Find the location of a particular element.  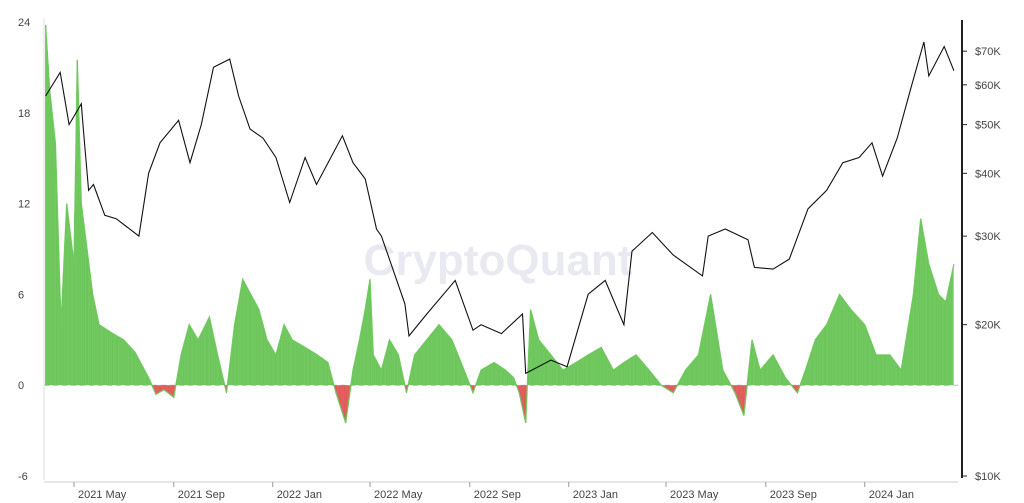

right-axis-tick-label: $10K is located at coordinates (988, 477).